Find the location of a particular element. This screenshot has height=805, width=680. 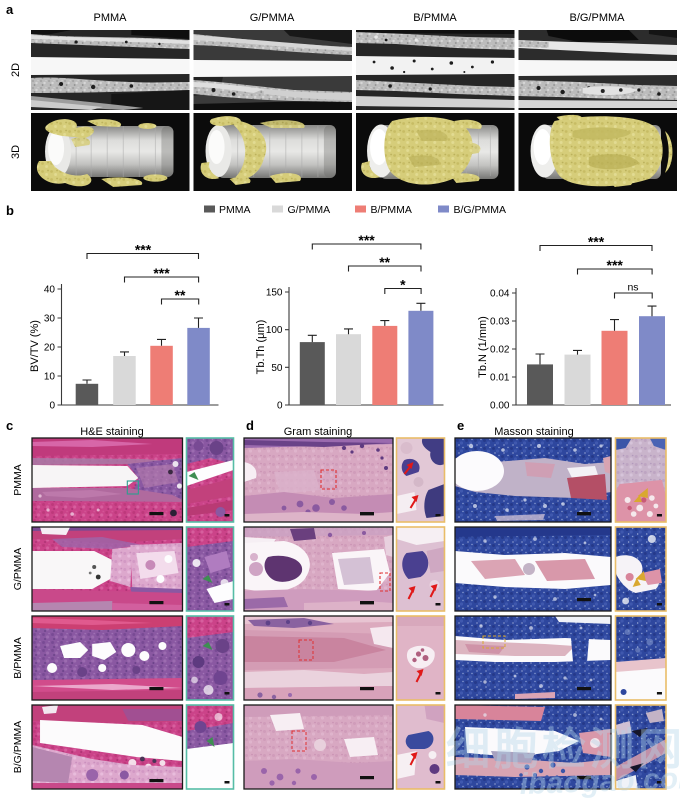

svg-text: 2D is located at coordinates (16, 70).